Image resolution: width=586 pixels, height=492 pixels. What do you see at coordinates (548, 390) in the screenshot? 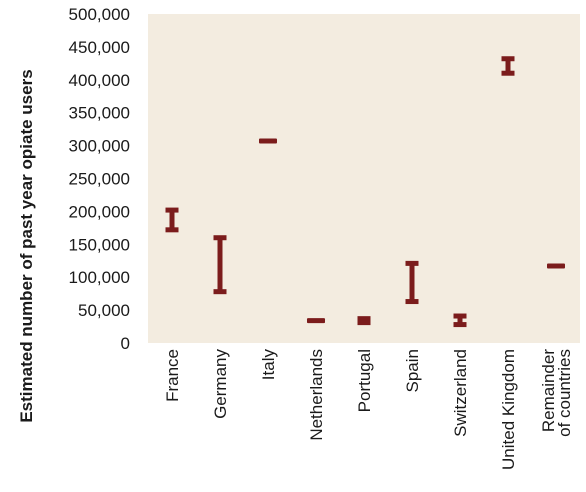
I see `x-tick-label: Remainder` at bounding box center [548, 390].